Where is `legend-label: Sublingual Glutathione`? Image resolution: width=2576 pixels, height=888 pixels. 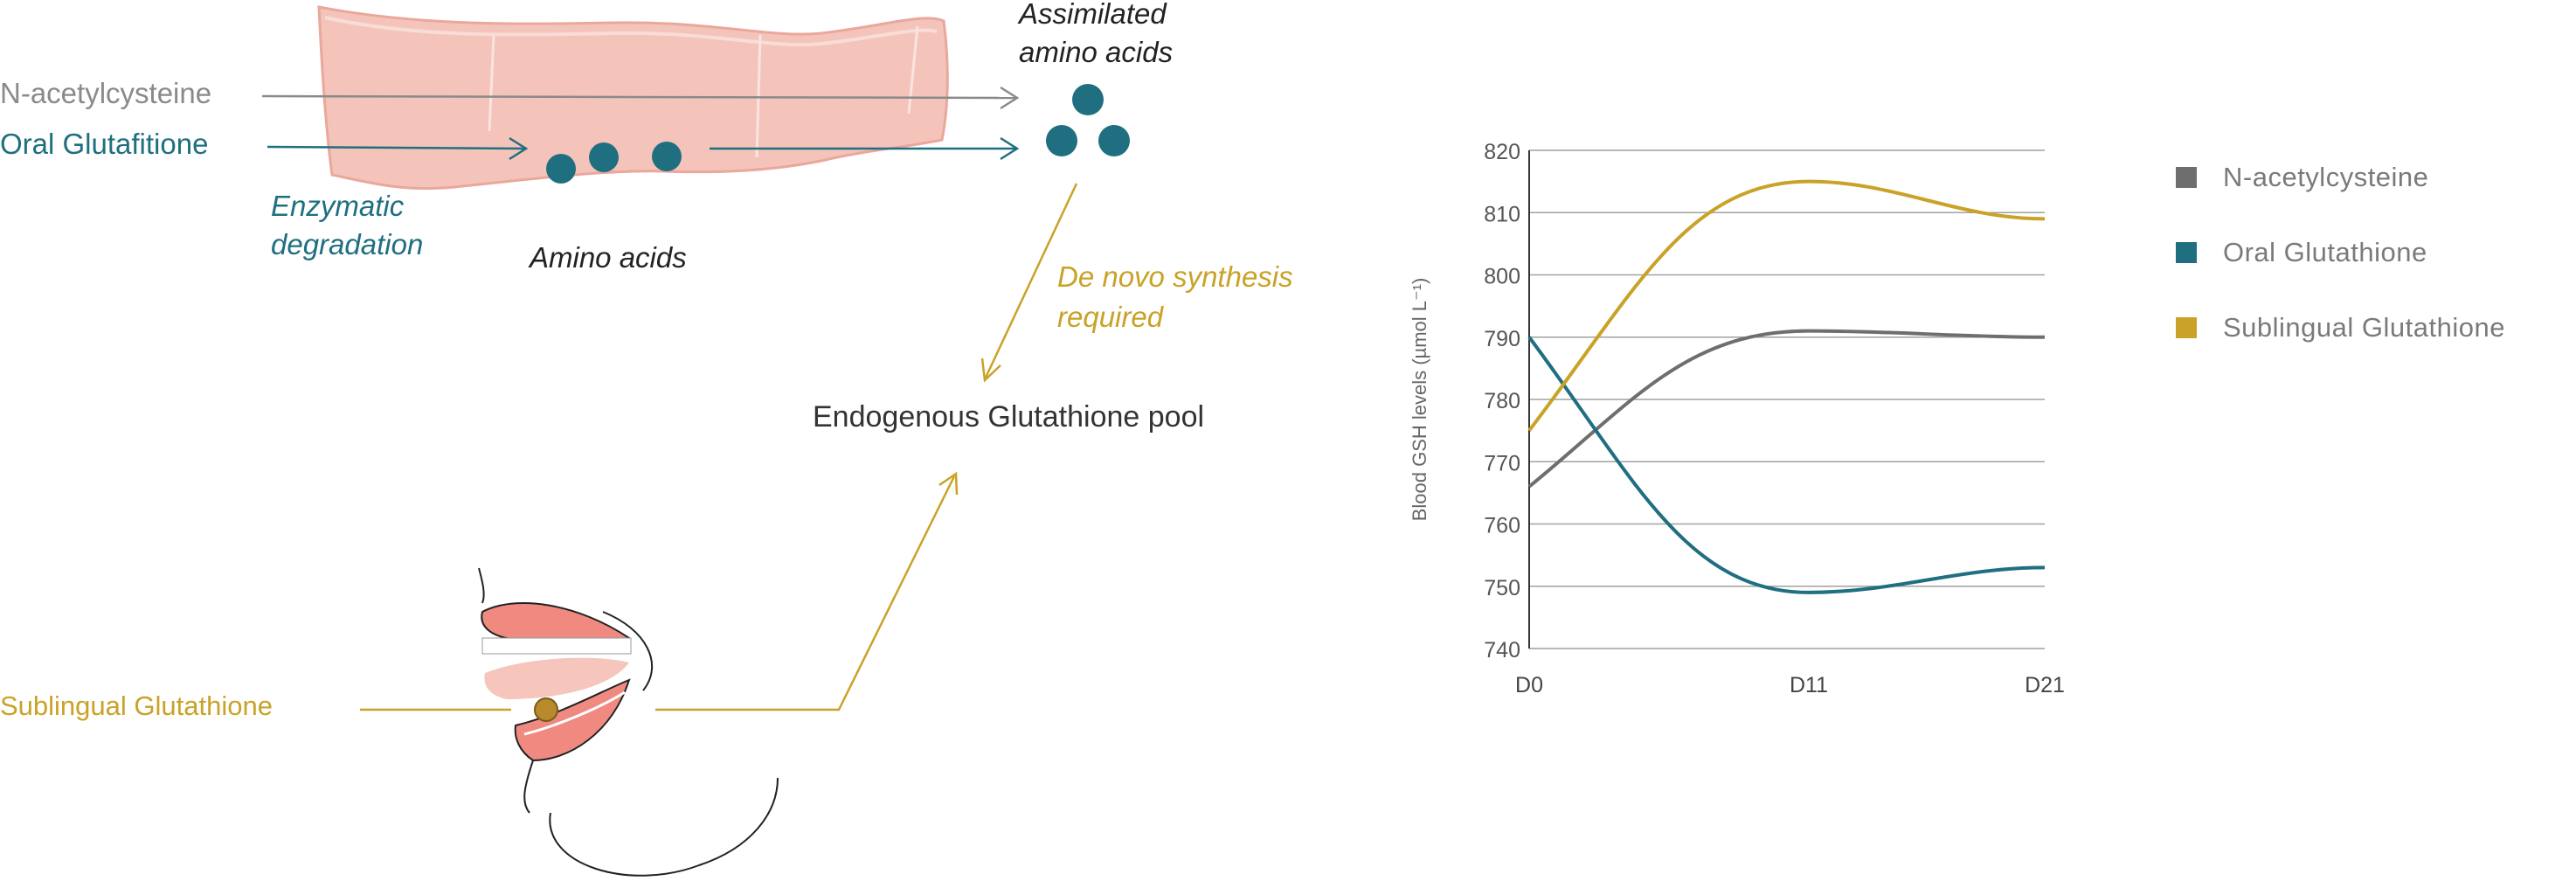 legend-label: Sublingual Glutathione is located at coordinates (2364, 328).